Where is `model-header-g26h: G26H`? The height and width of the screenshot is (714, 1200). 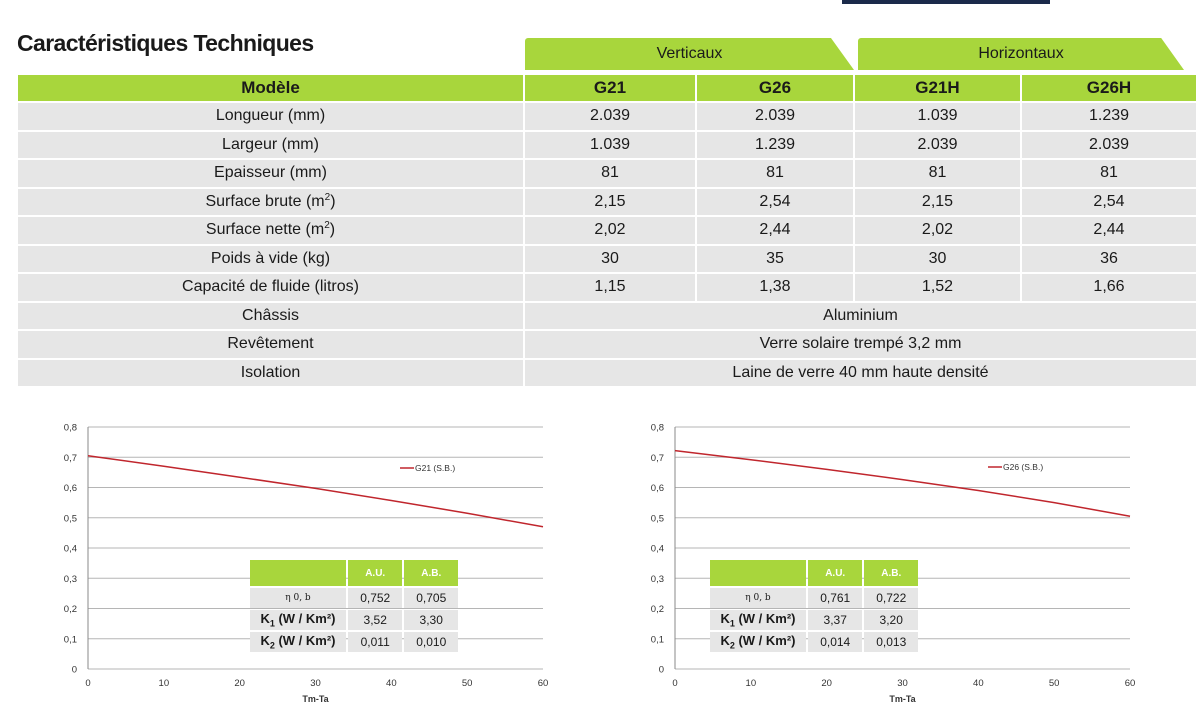
model-header-g26h: G26H is located at coordinates (1109, 88).